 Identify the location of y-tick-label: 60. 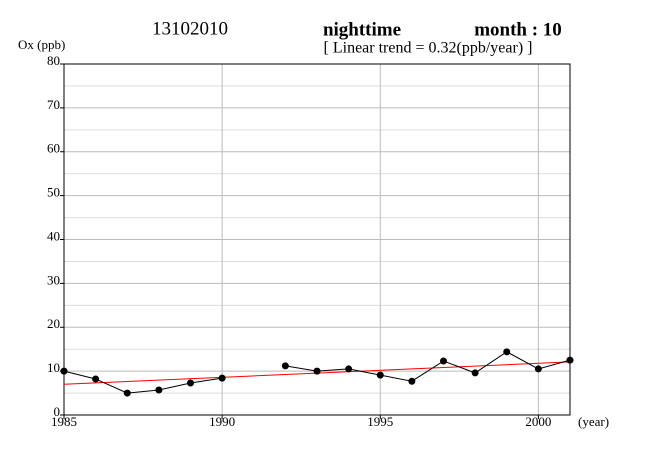
(53, 148).